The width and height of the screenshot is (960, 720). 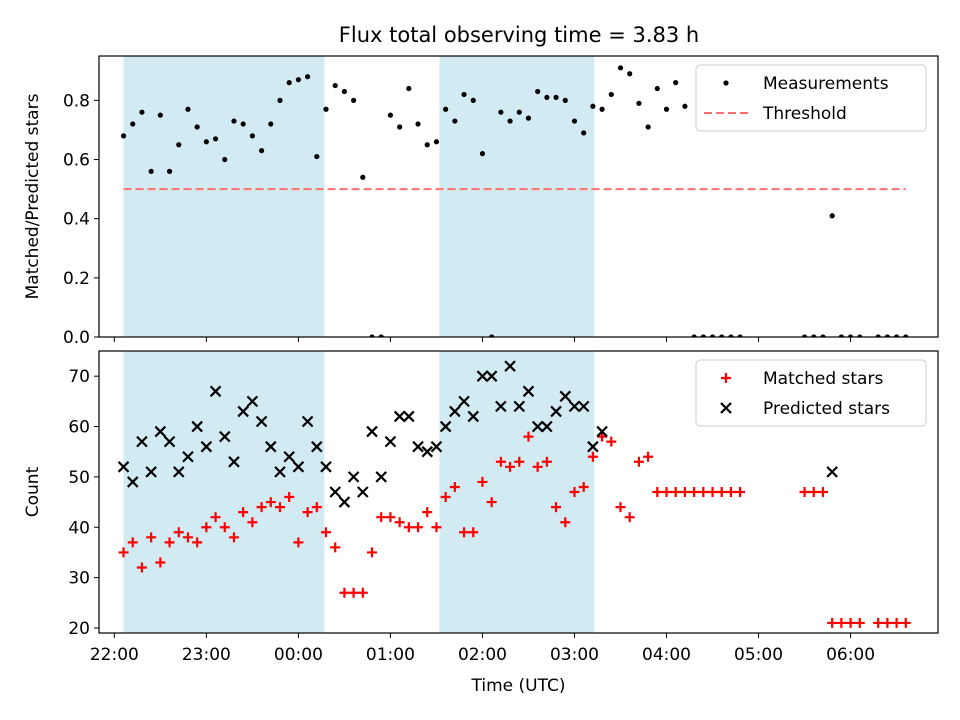 What do you see at coordinates (33, 491) in the screenshot?
I see `y-axis-label: Count` at bounding box center [33, 491].